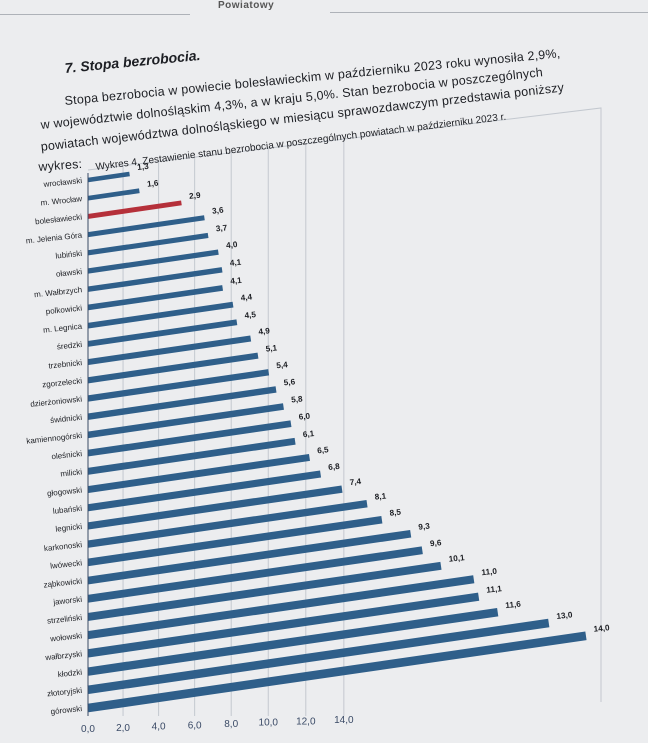 The image size is (648, 743). I want to click on bar-legnicki, so click(215, 507).